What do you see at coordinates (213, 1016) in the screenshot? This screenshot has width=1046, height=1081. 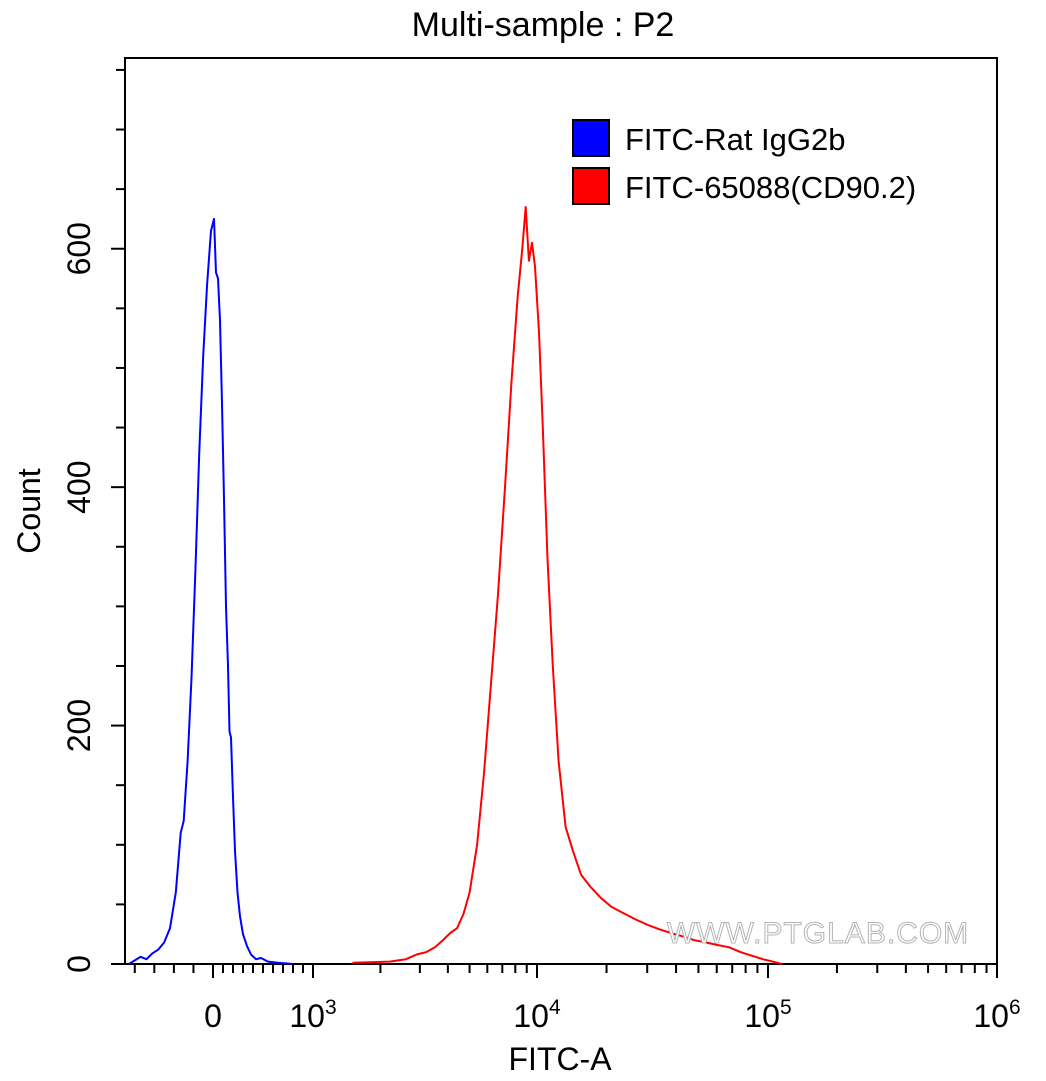 I see `x-tick-label: 0` at bounding box center [213, 1016].